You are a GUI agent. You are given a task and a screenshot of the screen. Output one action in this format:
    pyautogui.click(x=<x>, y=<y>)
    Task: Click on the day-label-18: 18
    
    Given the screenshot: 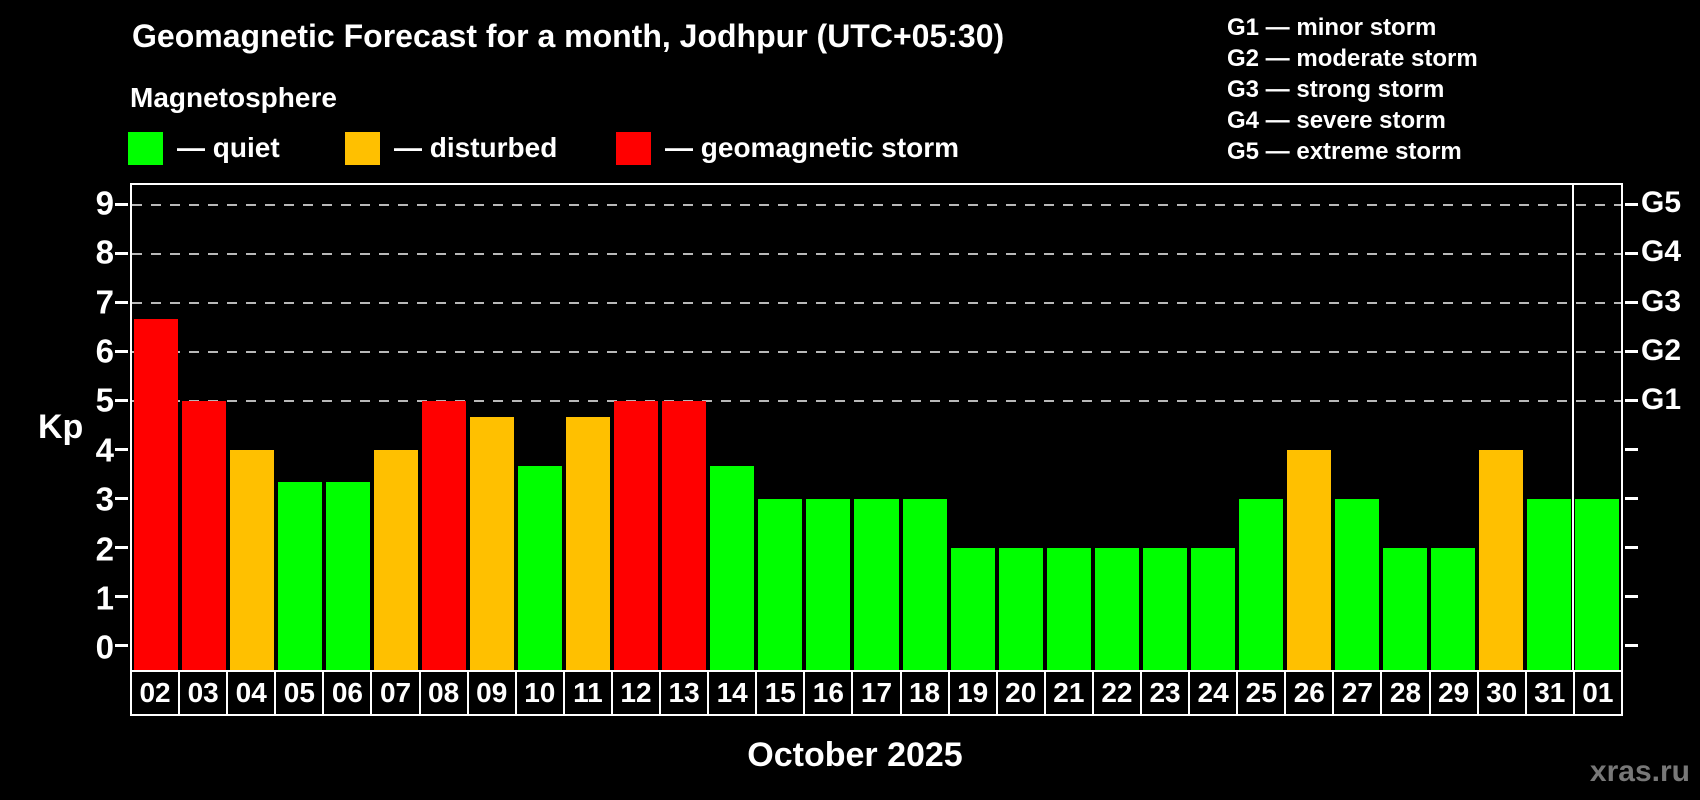 What is the action you would take?
    pyautogui.click(x=924, y=693)
    